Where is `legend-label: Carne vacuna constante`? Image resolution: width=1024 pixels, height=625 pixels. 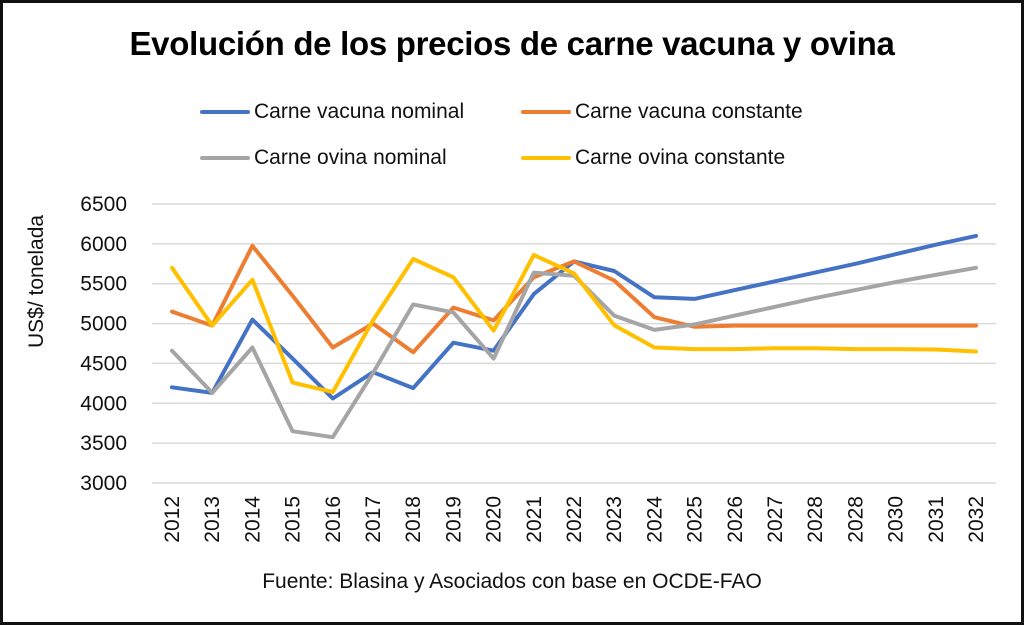 legend-label: Carne vacuna constante is located at coordinates (689, 111).